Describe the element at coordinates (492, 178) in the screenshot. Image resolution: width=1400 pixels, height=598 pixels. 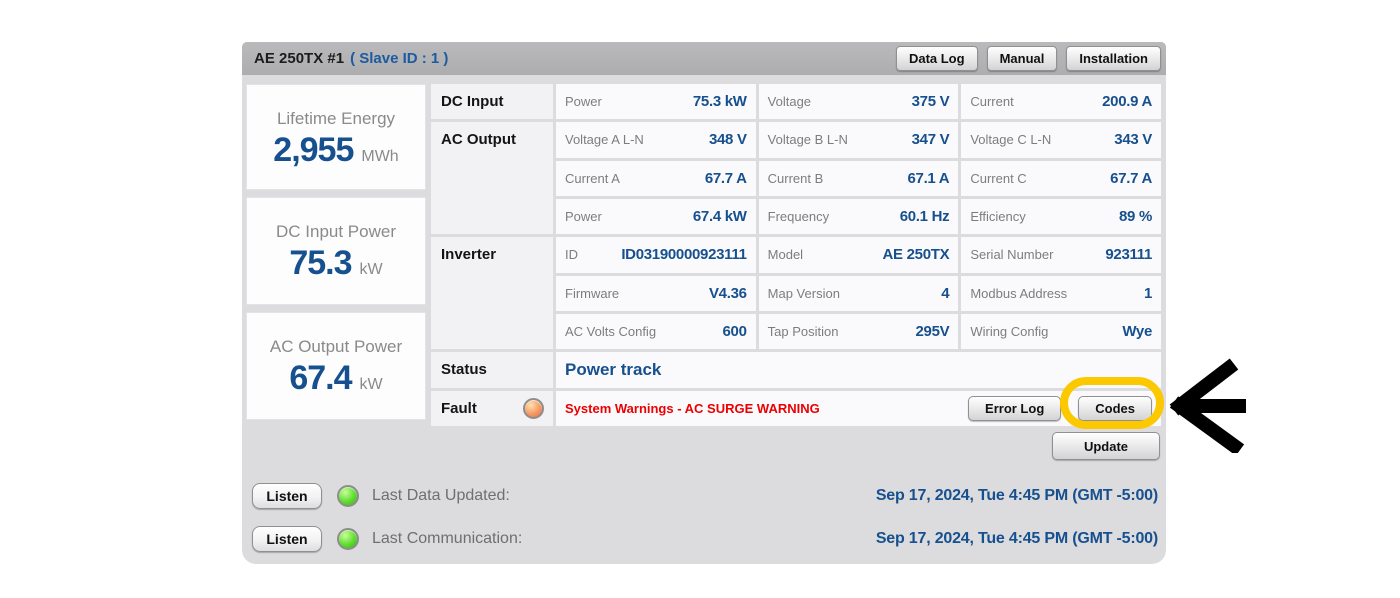
I see `row-header-ac-output: AC Output` at that location.